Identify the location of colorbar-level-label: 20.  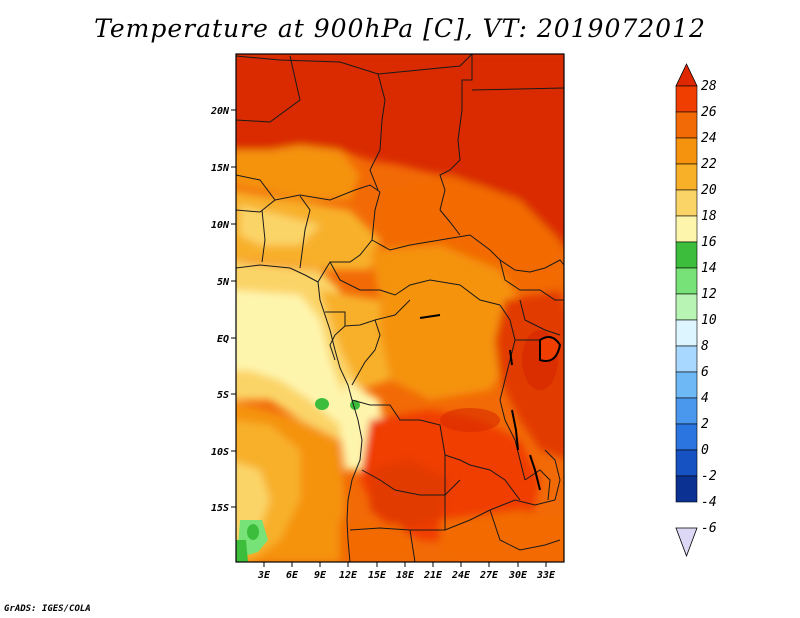
(709, 190).